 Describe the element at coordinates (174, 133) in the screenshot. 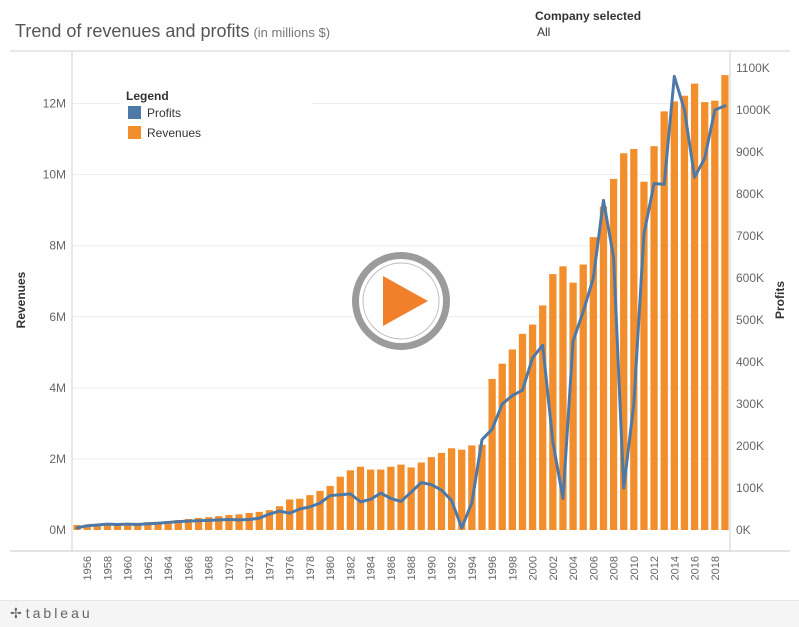

I see `legend-label-revenues: Revenues` at that location.